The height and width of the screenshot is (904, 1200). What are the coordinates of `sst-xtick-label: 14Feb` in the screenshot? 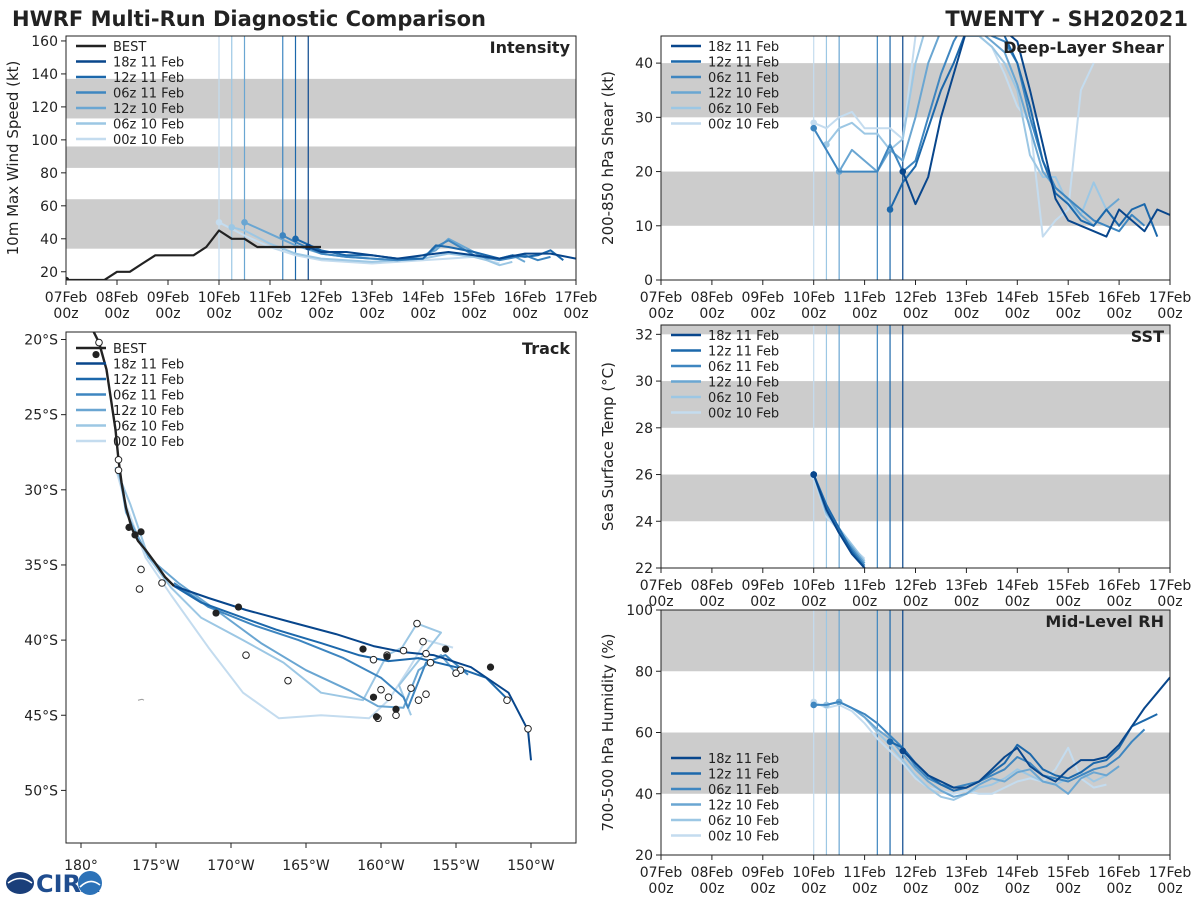 It's located at (1017, 586).